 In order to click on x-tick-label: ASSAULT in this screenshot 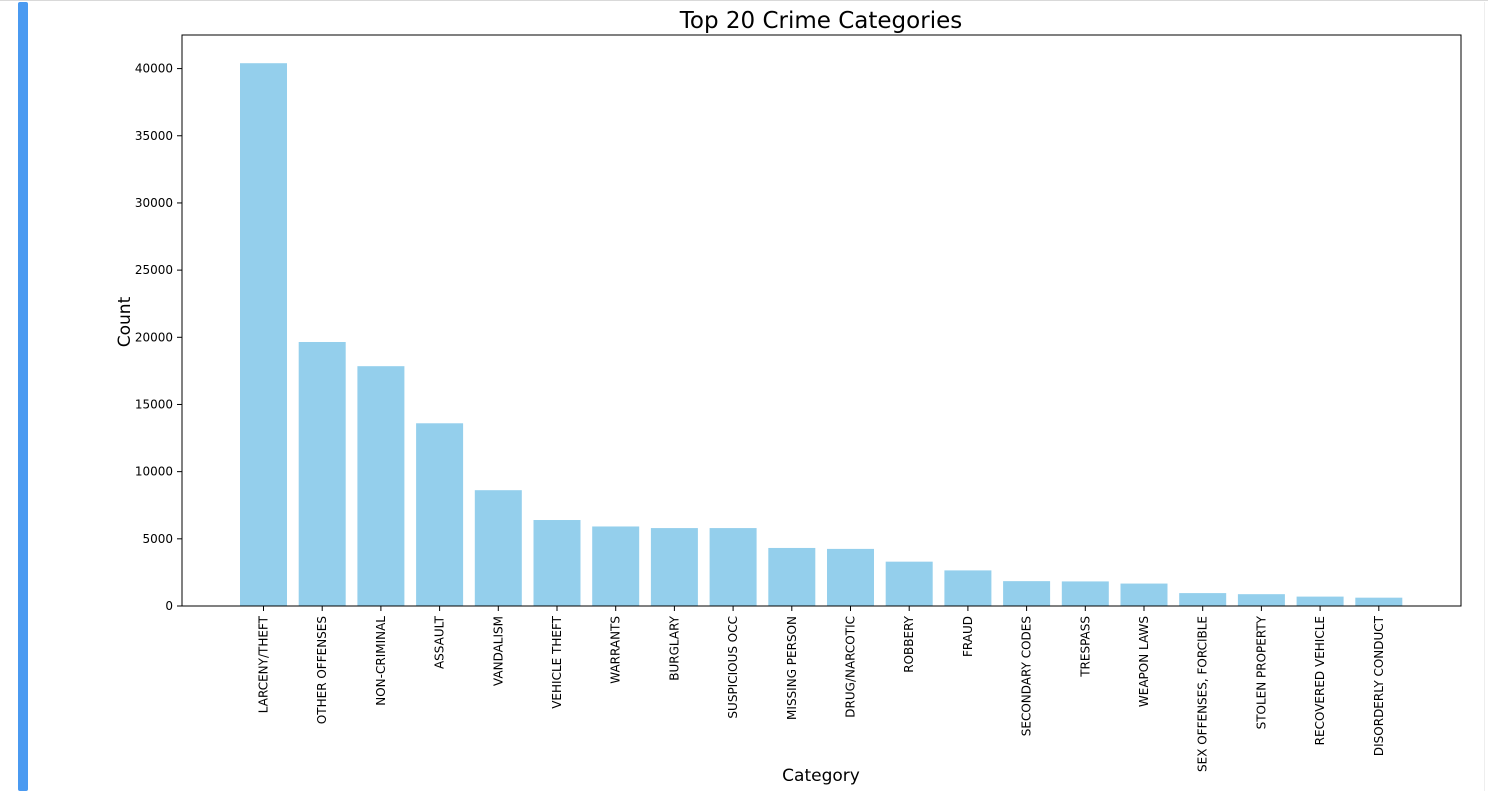, I will do `click(440, 642)`.